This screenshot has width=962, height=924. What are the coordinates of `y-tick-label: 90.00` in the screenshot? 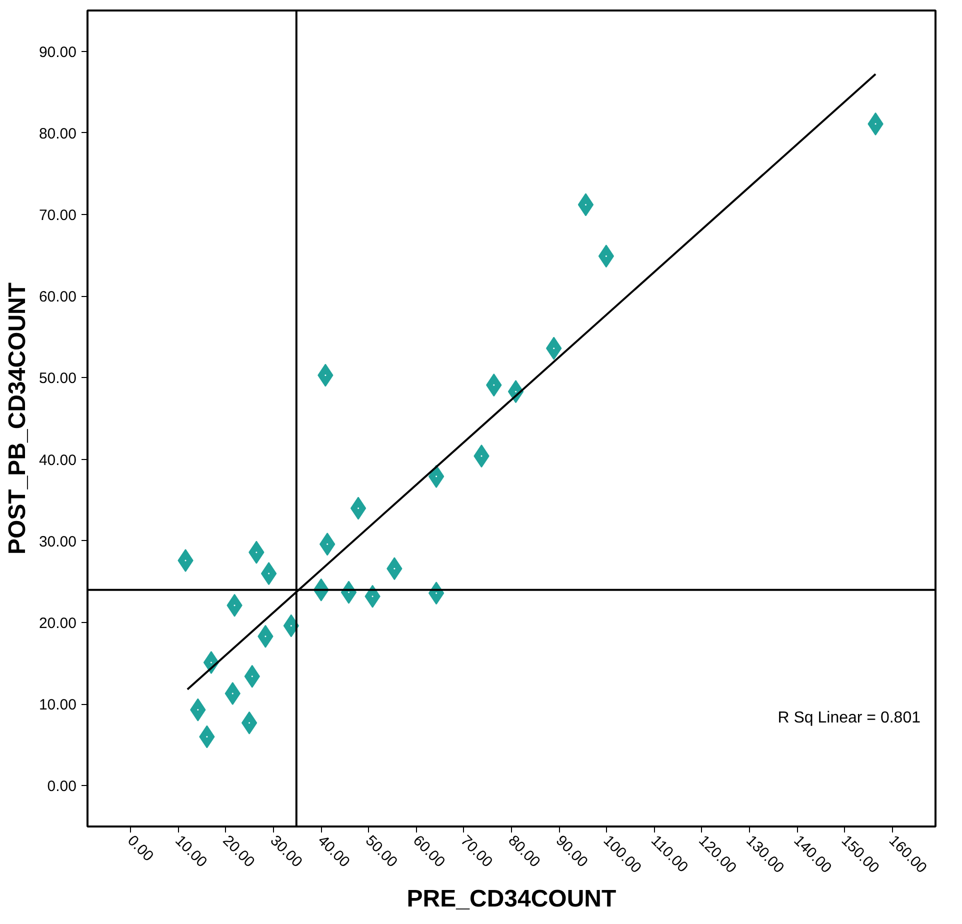 It's located at (57, 52).